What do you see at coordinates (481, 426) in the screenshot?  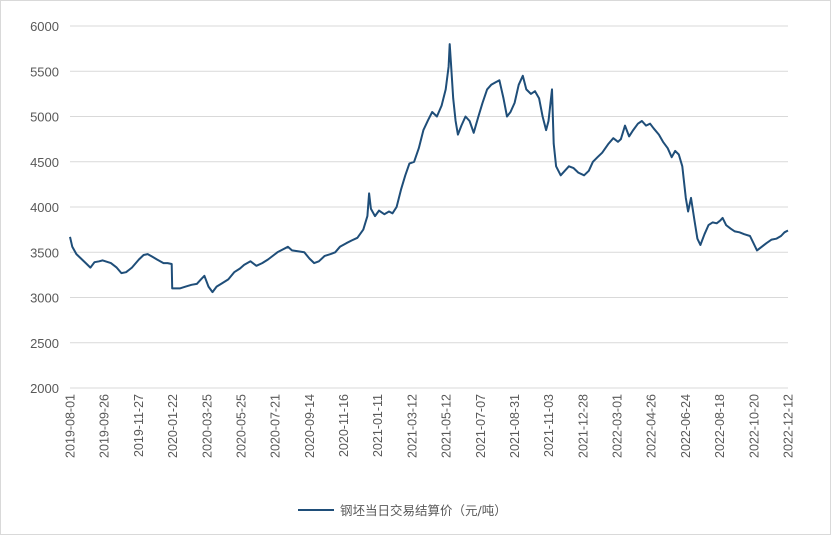 I see `x-tick-label: 2021-07-07` at bounding box center [481, 426].